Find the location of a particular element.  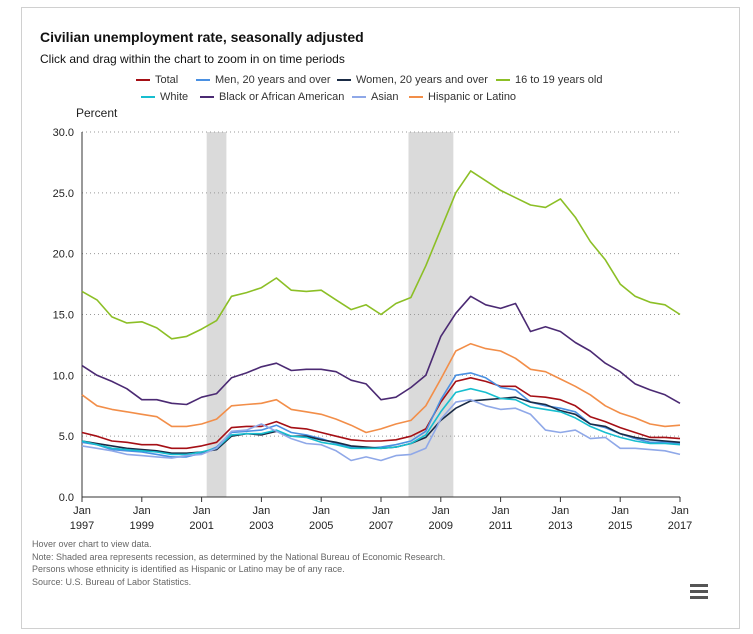

legend-item-teens: 16 to 19 years old is located at coordinates (549, 80).